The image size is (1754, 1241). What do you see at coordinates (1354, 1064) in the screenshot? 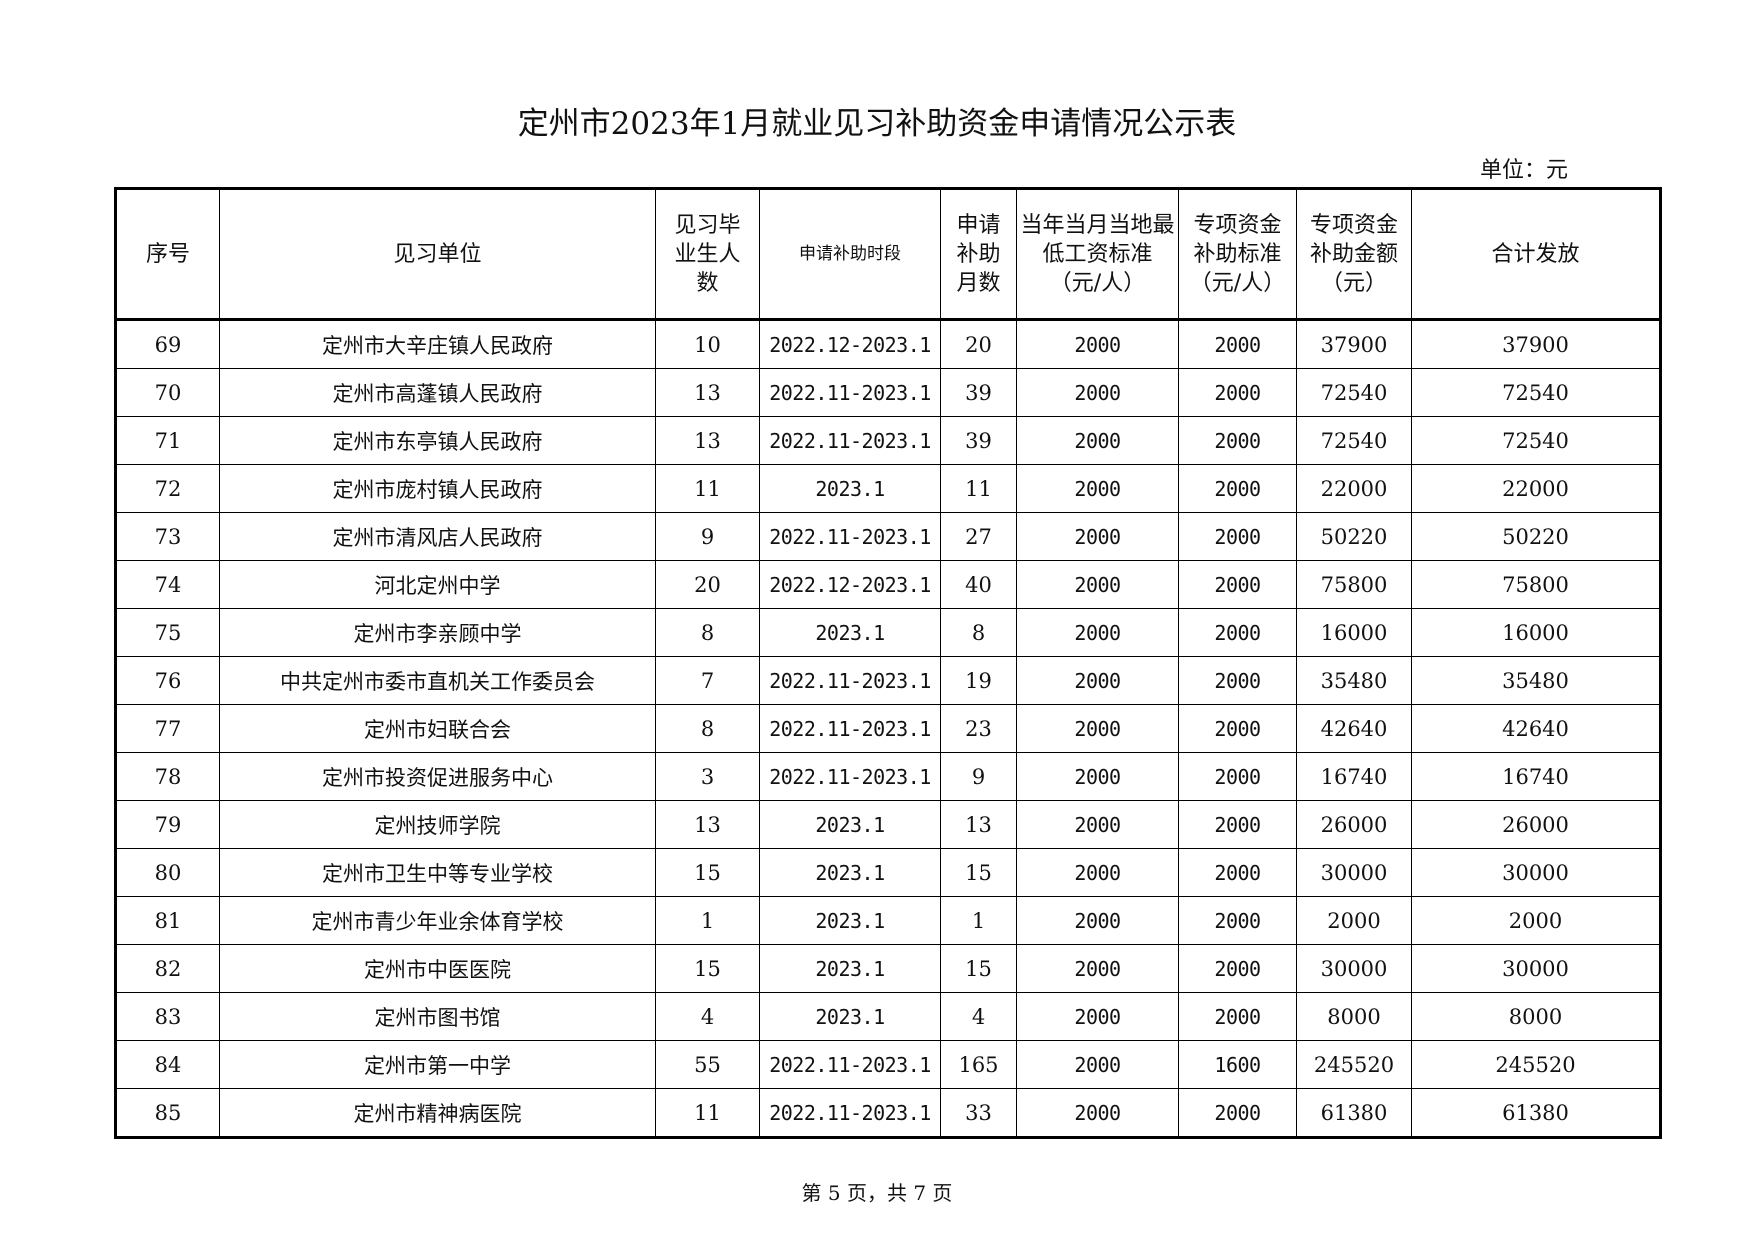
I see `cell-amount: 245520` at bounding box center [1354, 1064].